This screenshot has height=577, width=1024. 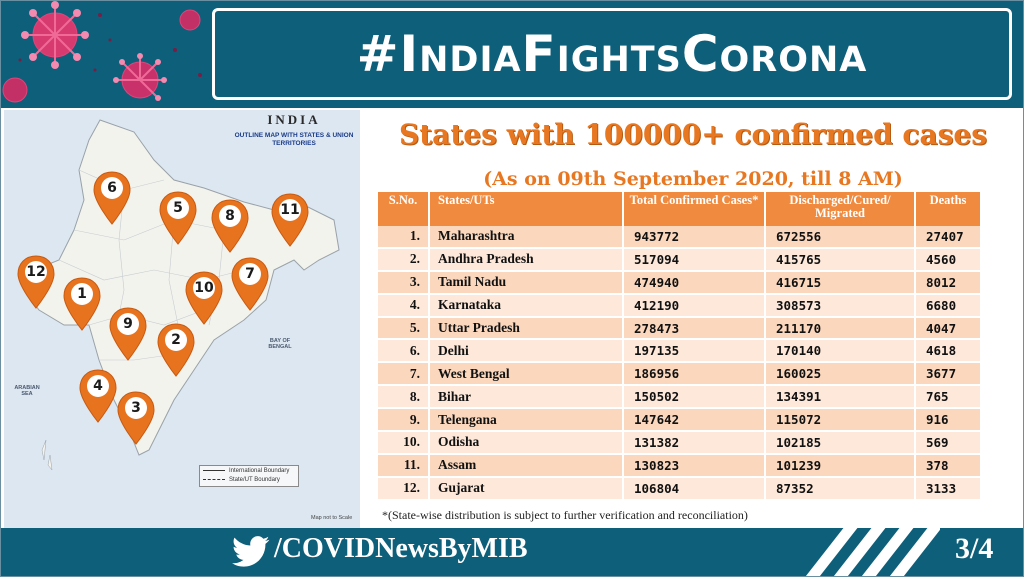 I want to click on arabian-sea-label: ARABIAN SEA, so click(x=27, y=391).